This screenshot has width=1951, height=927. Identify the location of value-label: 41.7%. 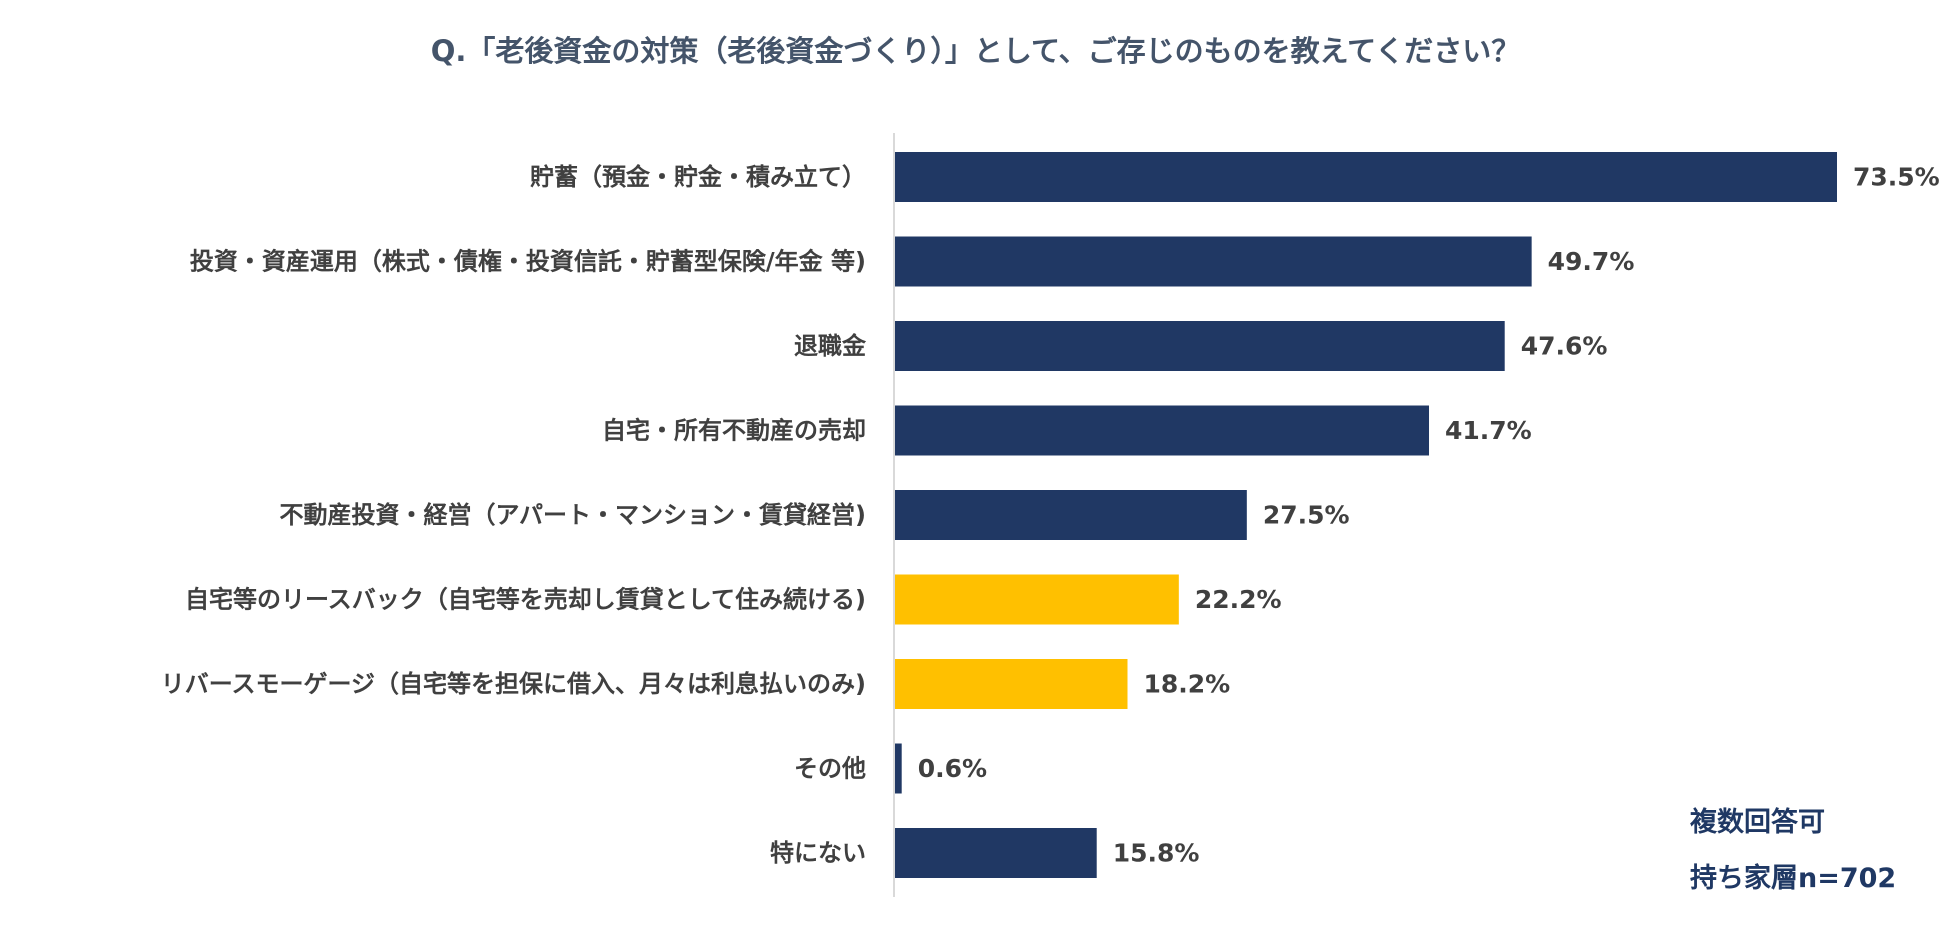
(1488, 430).